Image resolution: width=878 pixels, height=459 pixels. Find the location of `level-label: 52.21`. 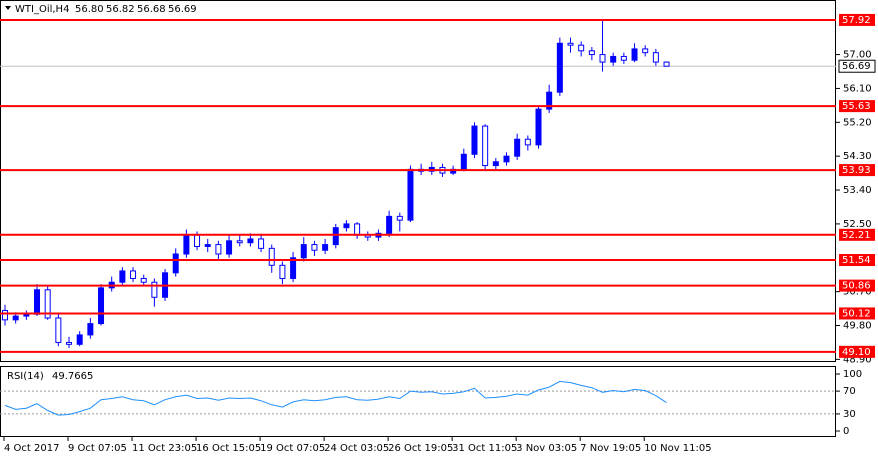

level-label: 52.21 is located at coordinates (856, 235).